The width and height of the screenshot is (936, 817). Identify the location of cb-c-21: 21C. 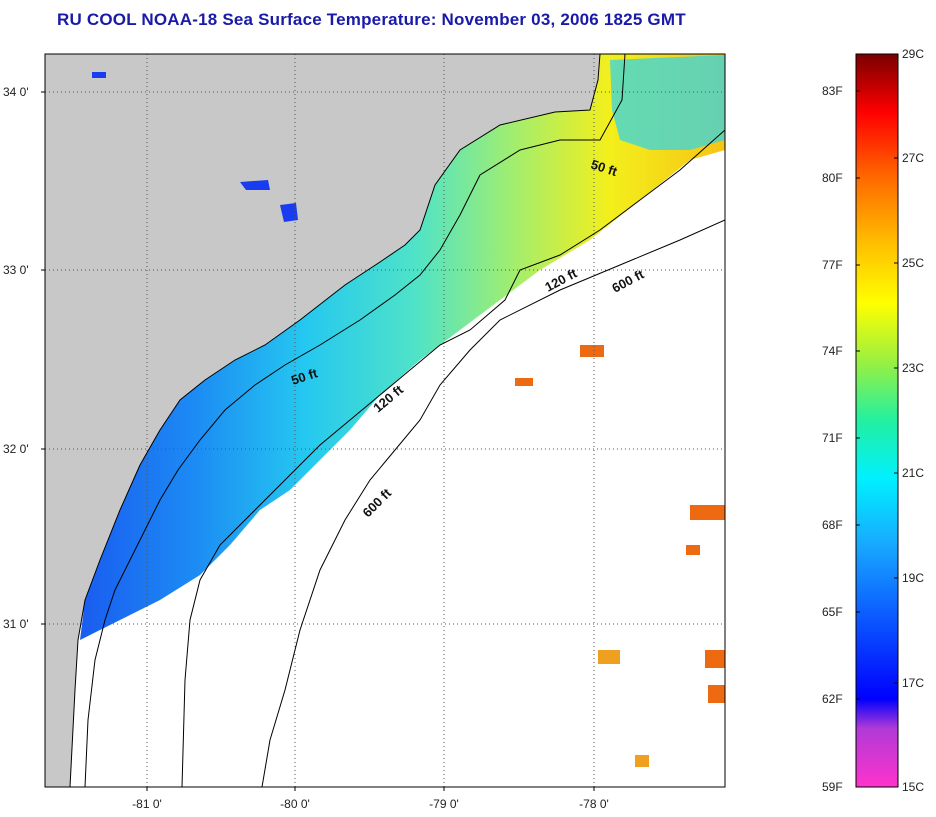
(913, 473).